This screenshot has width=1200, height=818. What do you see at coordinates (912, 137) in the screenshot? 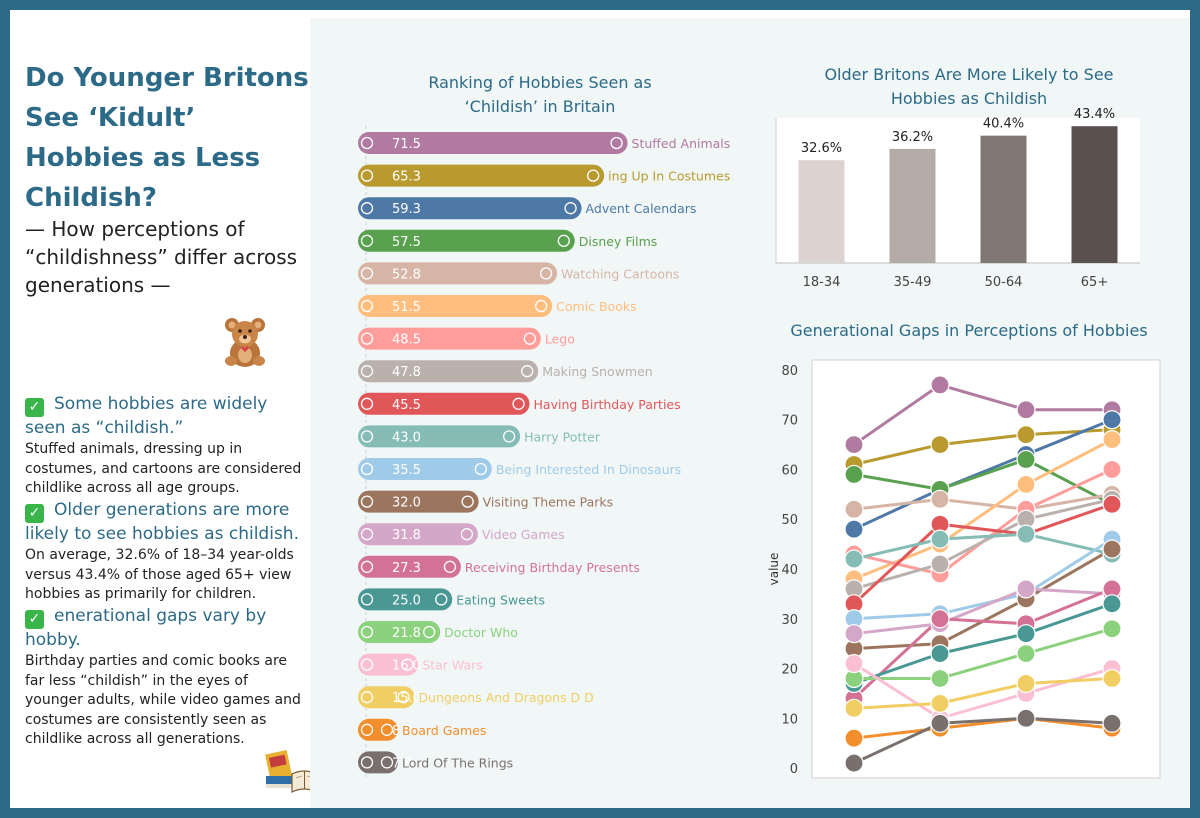
I see `age-bar-value-label: 36.2%` at bounding box center [912, 137].